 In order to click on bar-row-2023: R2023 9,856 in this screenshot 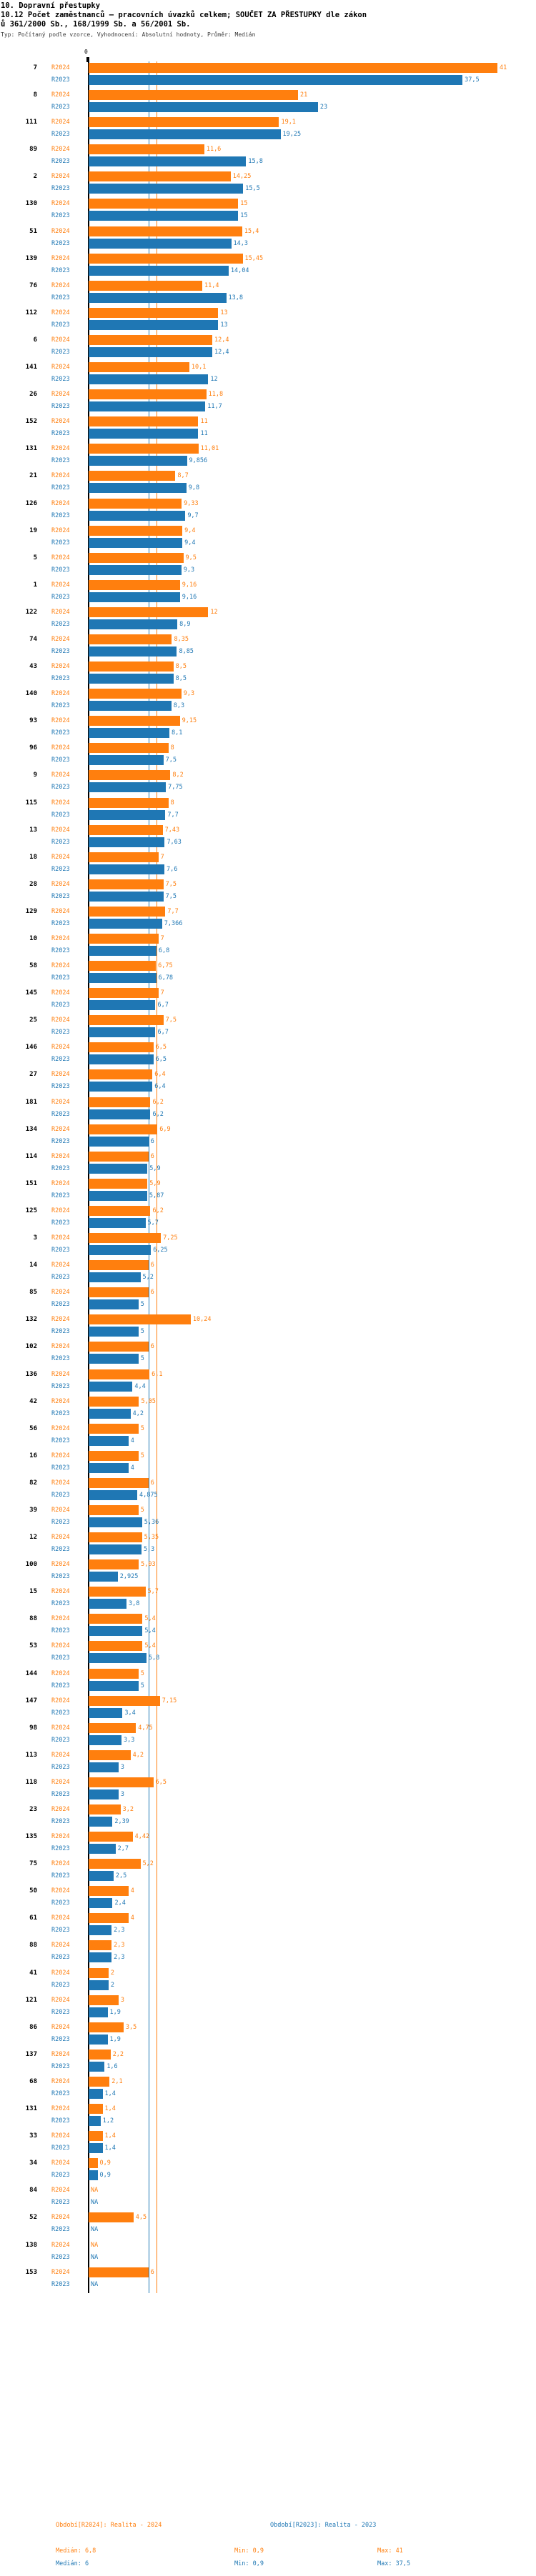, I will do `click(268, 461)`.